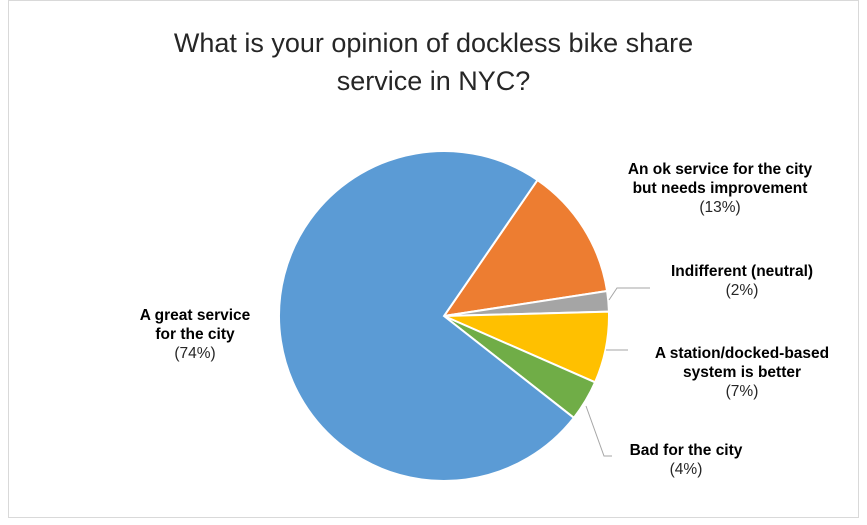 This screenshot has width=867, height=525. I want to click on slice-label-3: Bad for the city (4%), so click(686, 460).